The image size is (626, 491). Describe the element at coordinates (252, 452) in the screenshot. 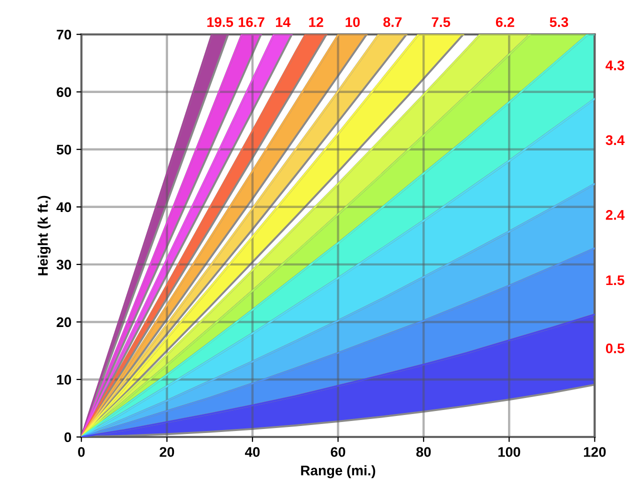

I see `x-tick-label: 40` at that location.